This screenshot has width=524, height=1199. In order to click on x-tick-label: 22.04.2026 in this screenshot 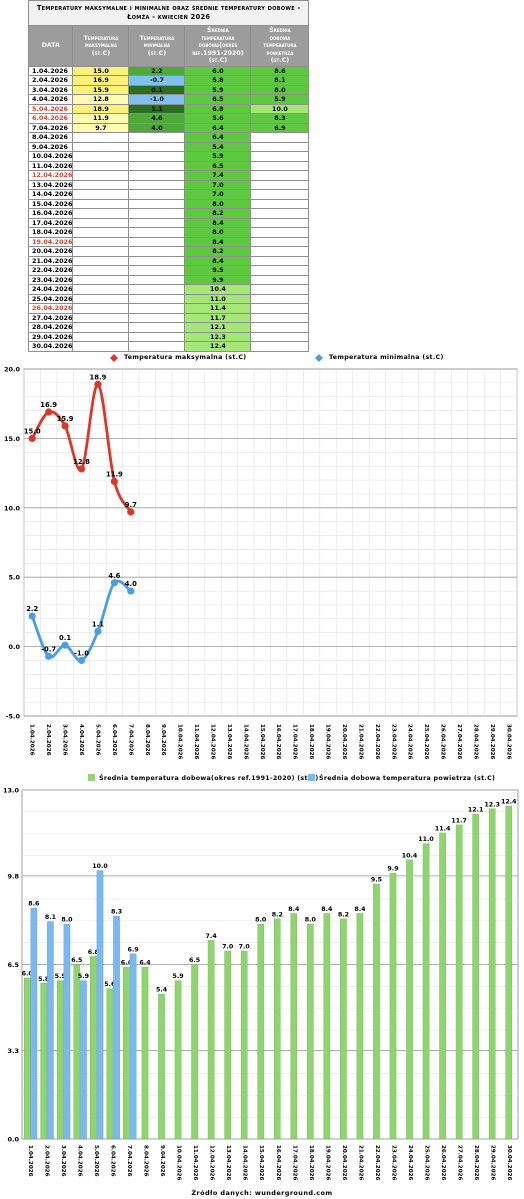, I will do `click(377, 1162)`.